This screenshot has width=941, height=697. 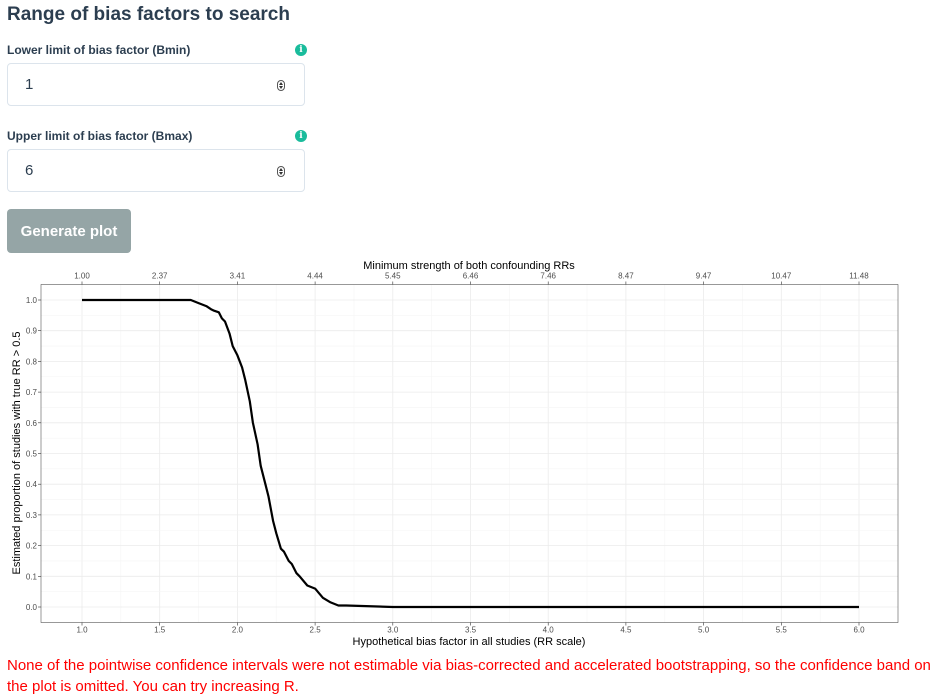 What do you see at coordinates (32, 484) in the screenshot?
I see `y-tick-label: 0.4` at bounding box center [32, 484].